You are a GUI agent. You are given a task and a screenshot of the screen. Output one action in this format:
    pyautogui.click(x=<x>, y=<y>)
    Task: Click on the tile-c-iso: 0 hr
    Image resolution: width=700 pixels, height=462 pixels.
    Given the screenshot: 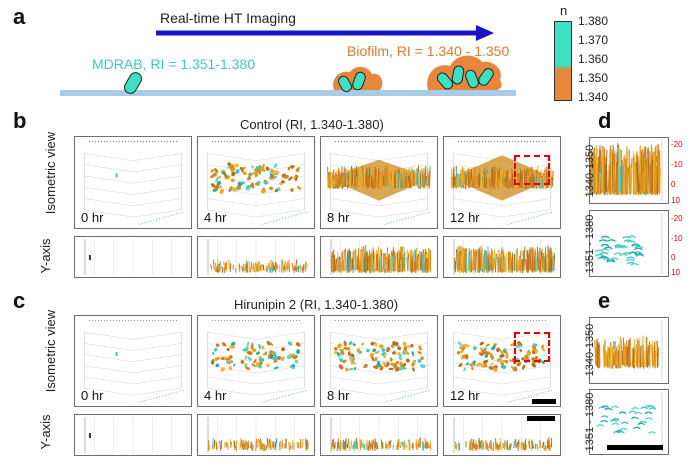 What is the action you would take?
    pyautogui.click(x=133, y=361)
    